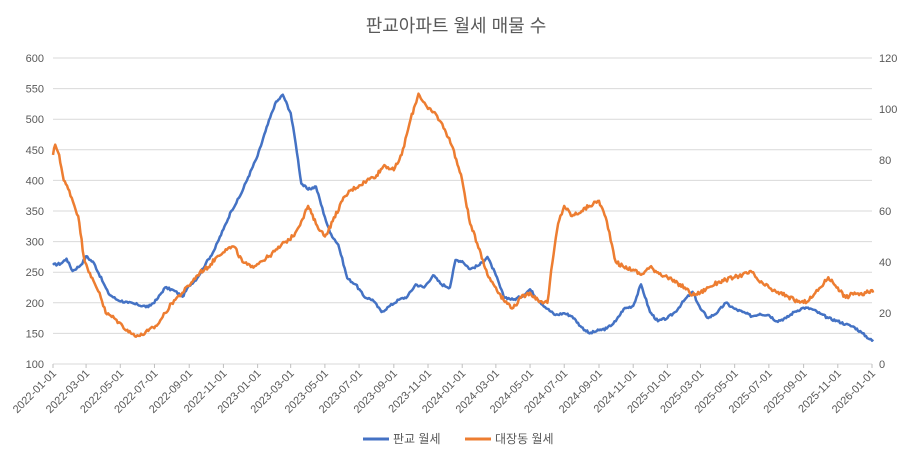 Image resolution: width=912 pixels, height=466 pixels. What do you see at coordinates (888, 110) in the screenshot?
I see `y2-tick-label-5: 100` at bounding box center [888, 110].